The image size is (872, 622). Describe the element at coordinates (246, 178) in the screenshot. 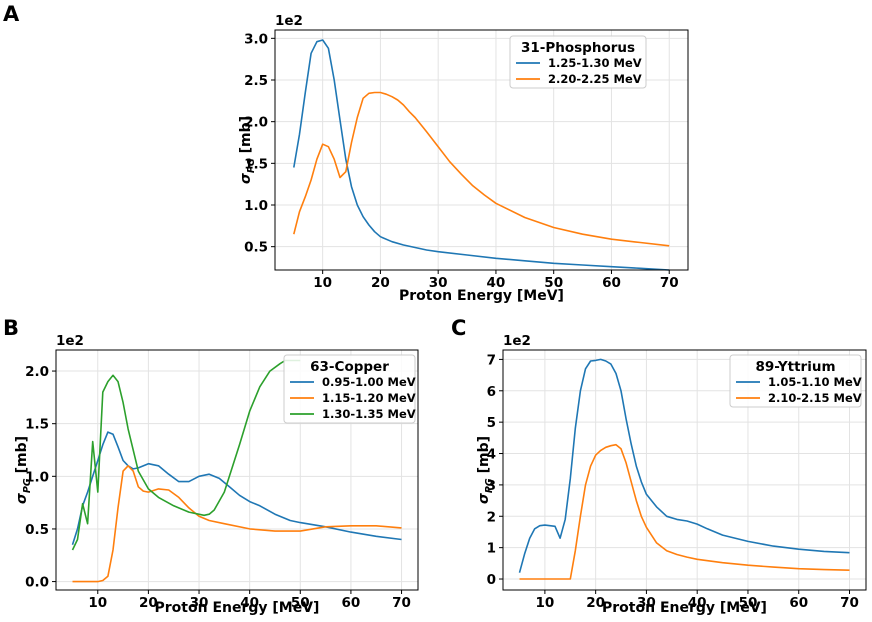

I see `chart-a-y-axis-symbol: σ` at that location.